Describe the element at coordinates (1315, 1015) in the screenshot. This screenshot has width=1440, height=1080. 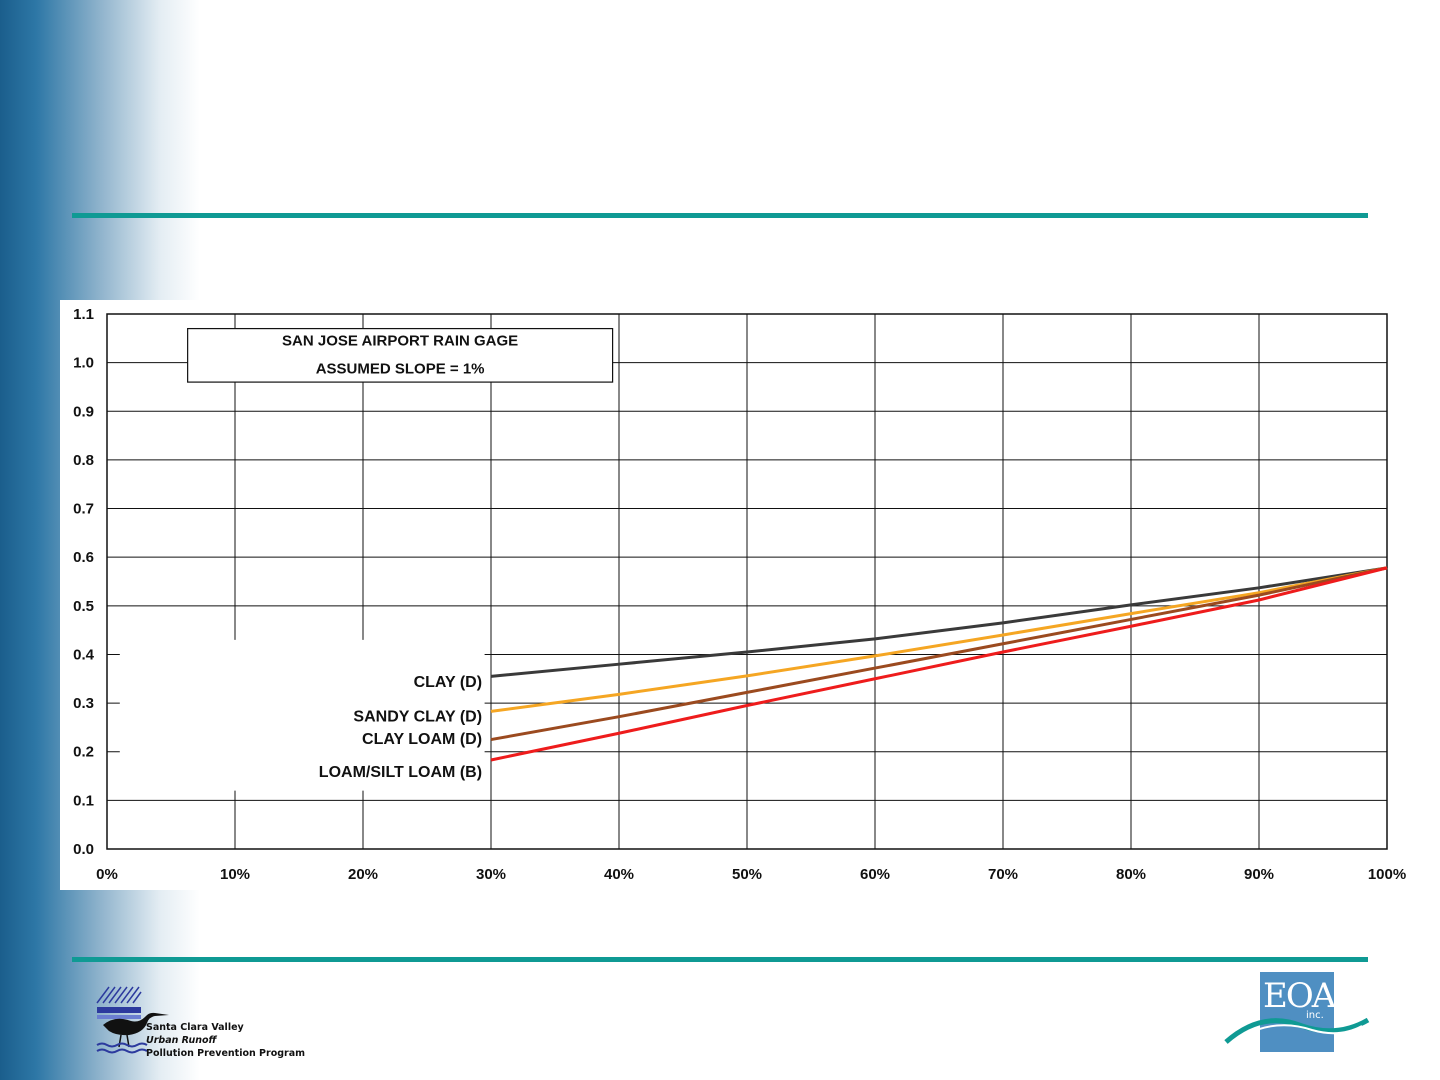
I see `eoa-suffix: inc.` at that location.